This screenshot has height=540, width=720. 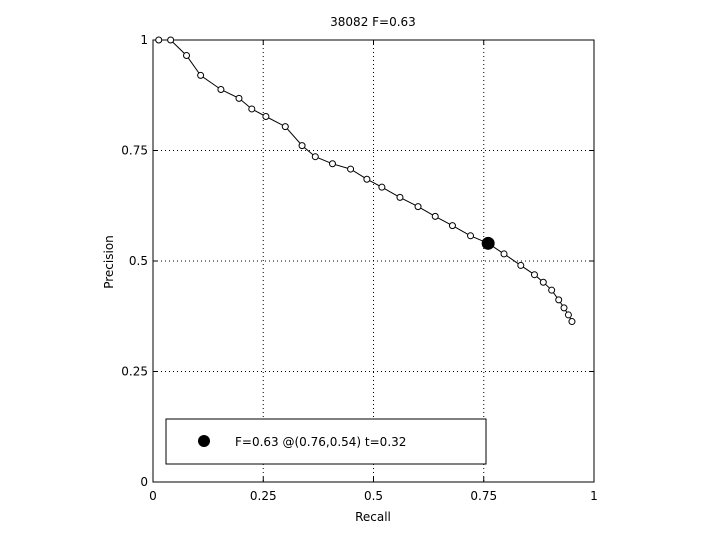 I want to click on legend-box, so click(x=326, y=441).